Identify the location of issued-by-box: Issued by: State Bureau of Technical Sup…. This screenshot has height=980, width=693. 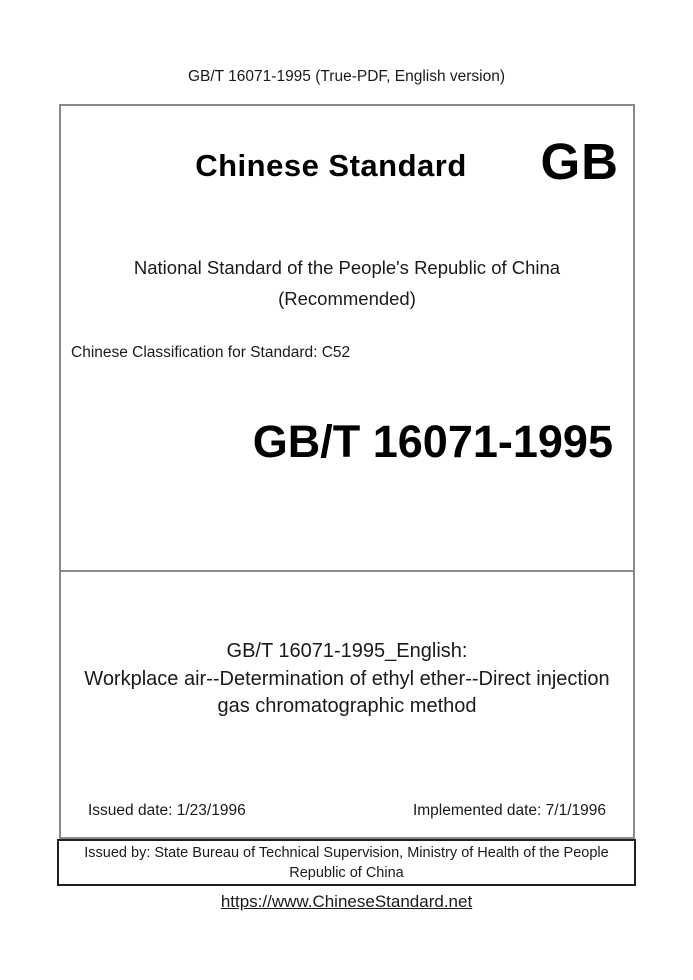
(346, 862).